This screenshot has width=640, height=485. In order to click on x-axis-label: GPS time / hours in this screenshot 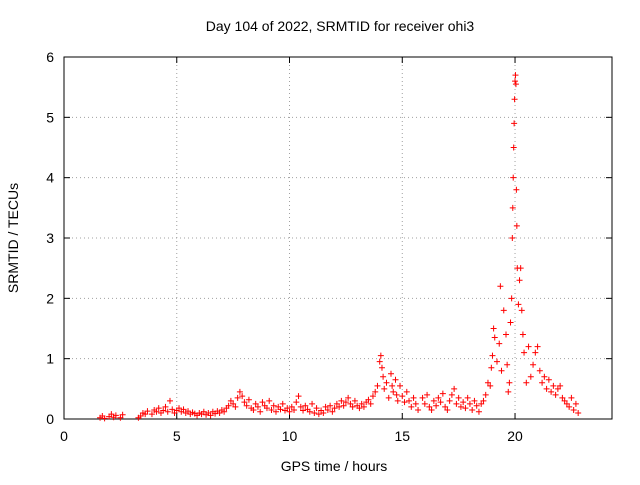, I will do `click(334, 466)`.